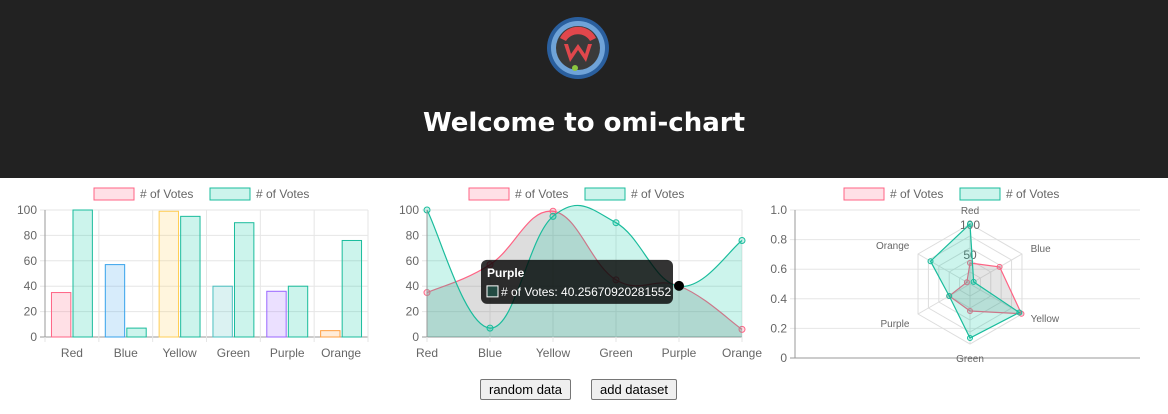  I want to click on omi-logo-icon, so click(578, 48).